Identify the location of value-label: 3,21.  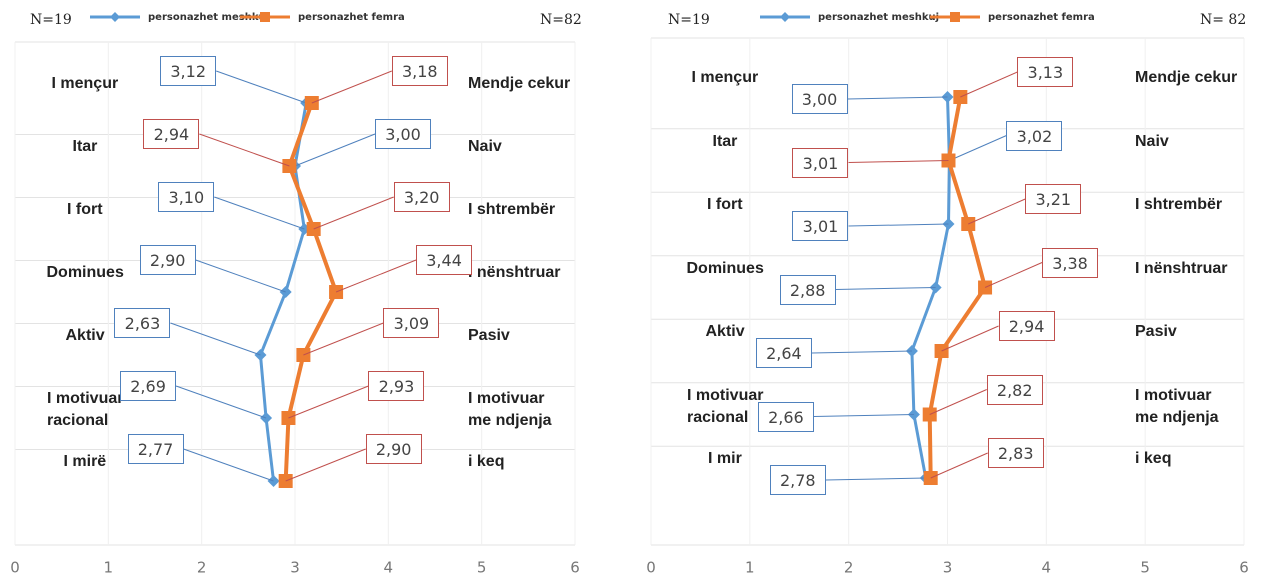
(1053, 199).